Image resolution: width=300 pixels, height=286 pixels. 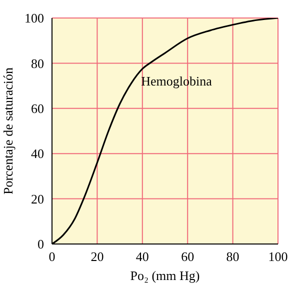 I want to click on y-axis-title: Porcentaje de saturación, so click(x=8, y=130).